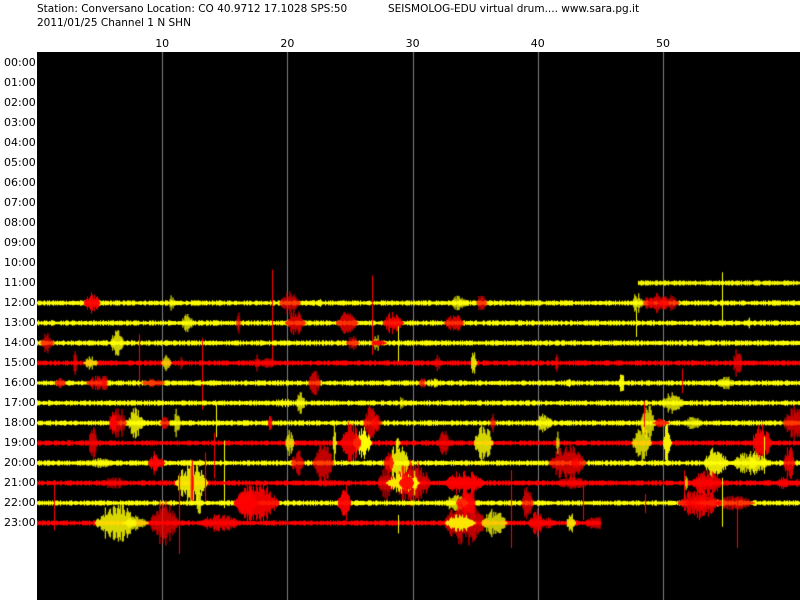  What do you see at coordinates (412, 43) in the screenshot?
I see `minute-label-30: 30` at bounding box center [412, 43].